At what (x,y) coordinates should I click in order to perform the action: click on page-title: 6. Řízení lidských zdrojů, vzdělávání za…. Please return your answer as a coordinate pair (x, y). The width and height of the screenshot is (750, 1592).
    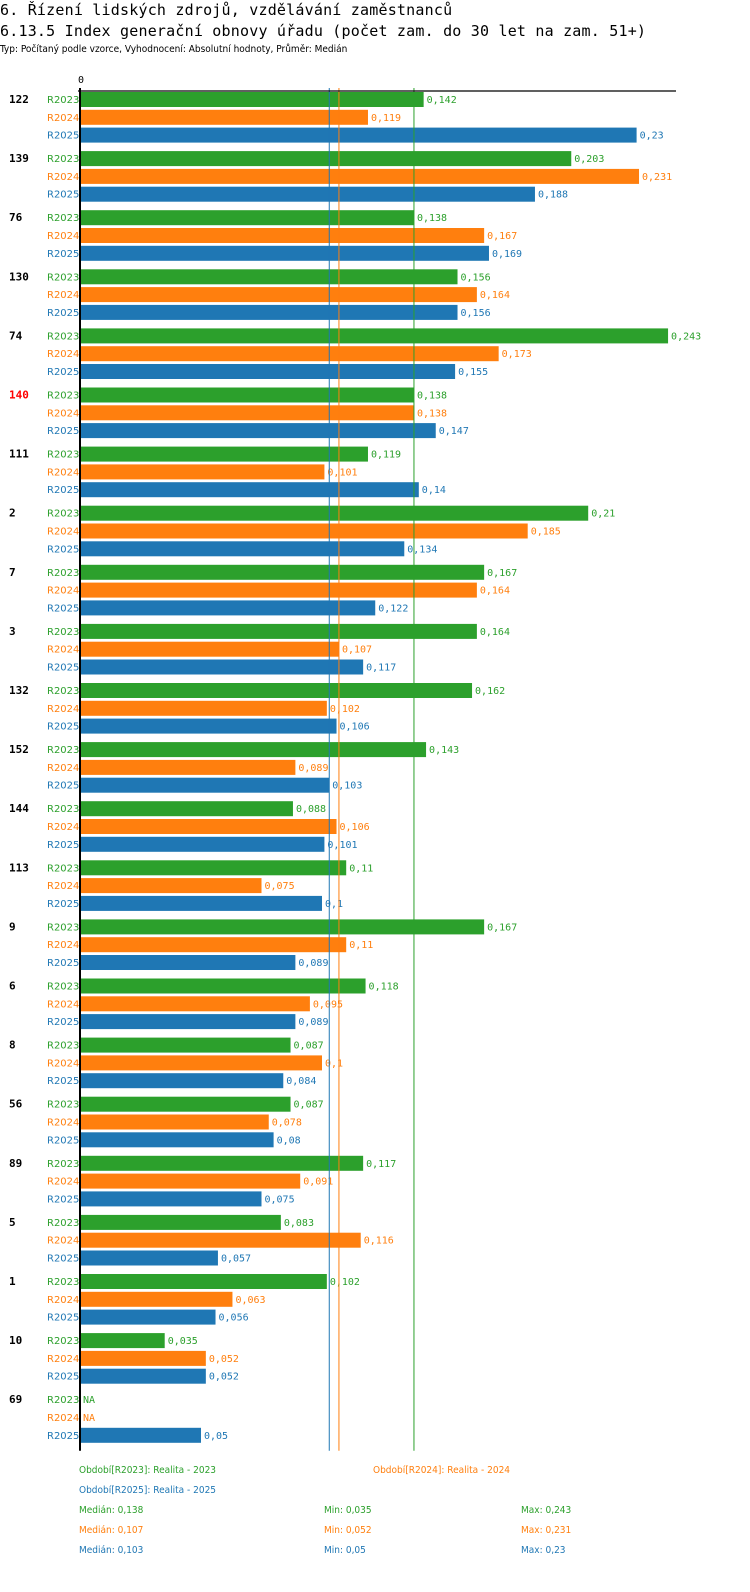
    Looking at the image, I should click on (226, 10).